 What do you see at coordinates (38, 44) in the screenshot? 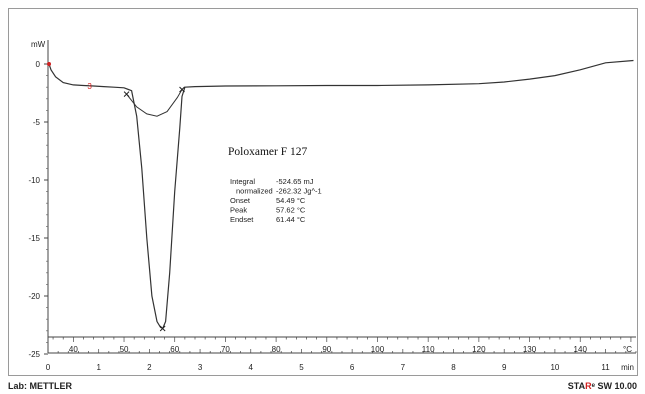
I see `y-axis-unit-label: mW` at bounding box center [38, 44].